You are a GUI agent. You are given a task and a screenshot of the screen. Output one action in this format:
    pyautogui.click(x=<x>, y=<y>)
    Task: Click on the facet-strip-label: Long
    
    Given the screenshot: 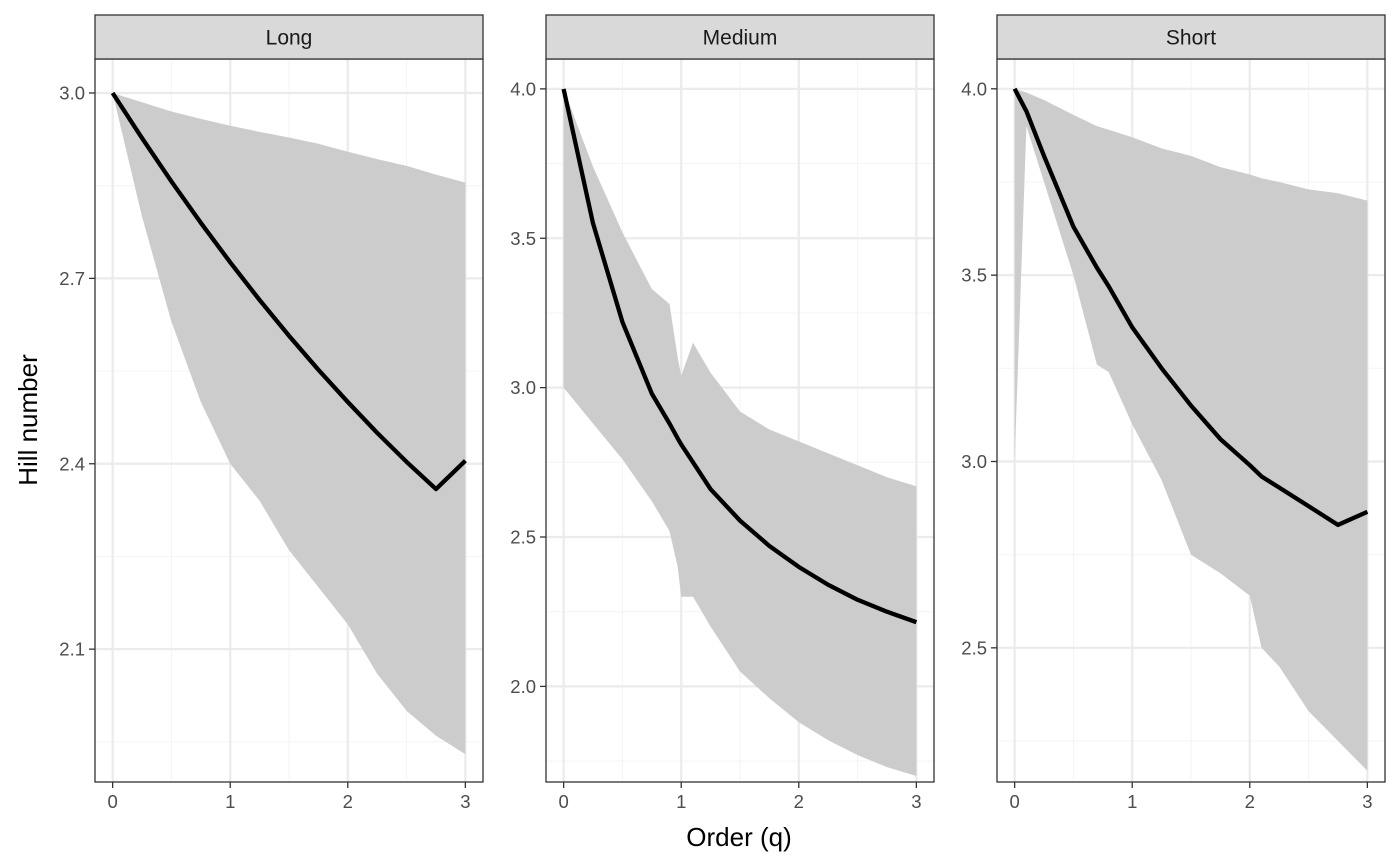 What is the action you would take?
    pyautogui.click(x=289, y=38)
    